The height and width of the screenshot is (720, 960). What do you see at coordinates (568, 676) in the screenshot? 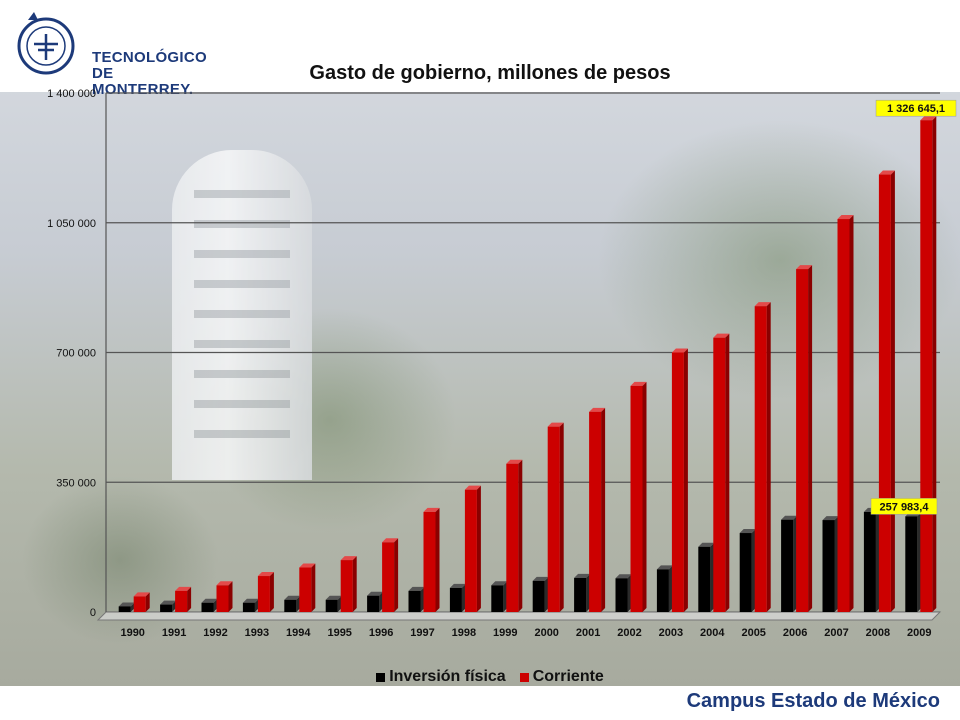
I see `legend-label-corriente: Corriente` at bounding box center [568, 676].